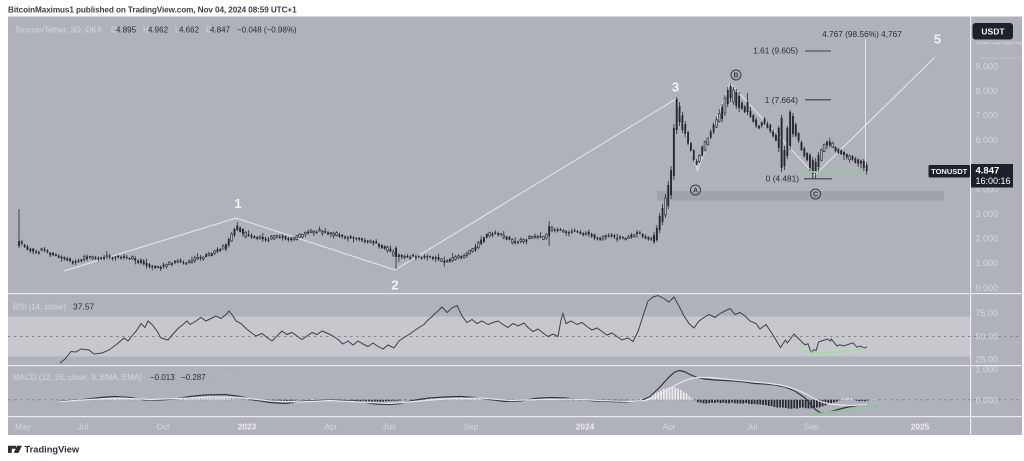 The image size is (1024, 461). I want to click on svg-text: −0.048 (−0.98%), so click(267, 30).